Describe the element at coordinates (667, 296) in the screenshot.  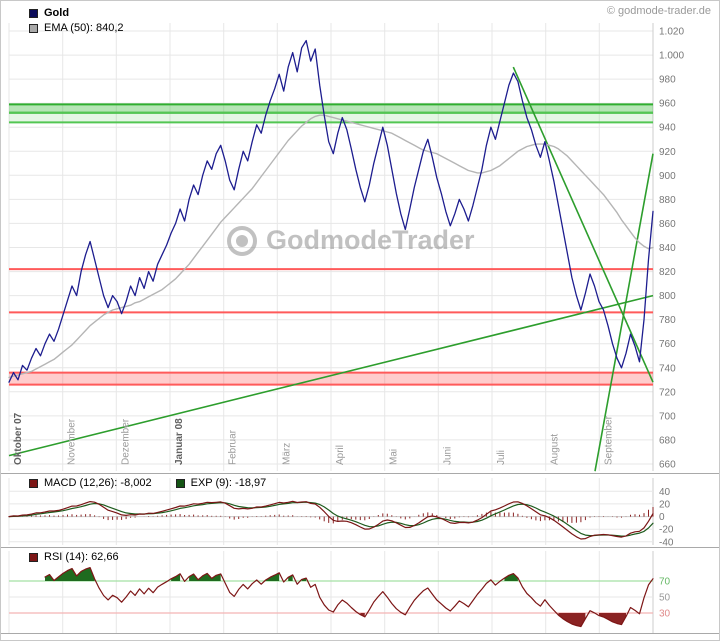
I see `y-axis-tick-label: 800` at that location.